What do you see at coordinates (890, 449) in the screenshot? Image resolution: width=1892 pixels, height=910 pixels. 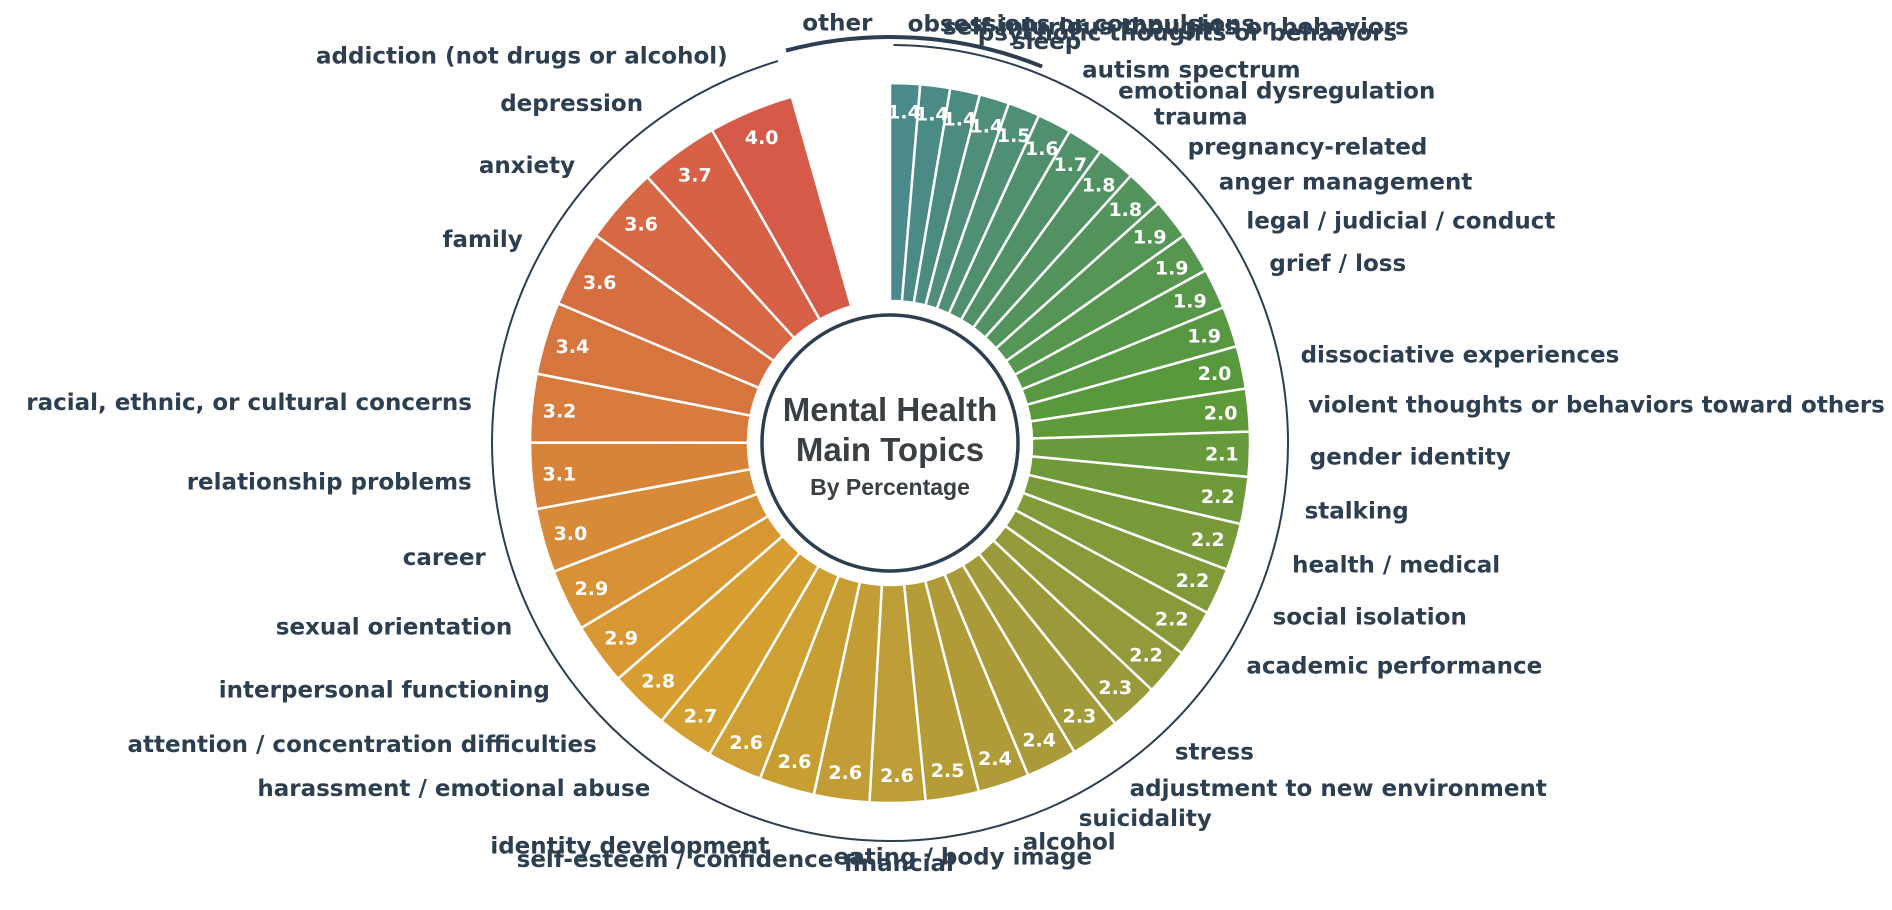 I see `chart-title-line-2: Main Topics` at bounding box center [890, 449].